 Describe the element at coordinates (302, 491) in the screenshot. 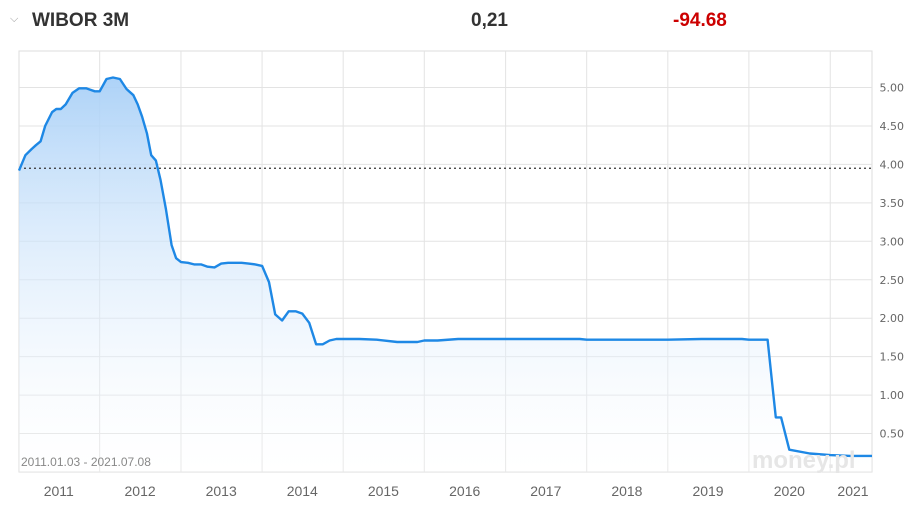

I see `x-tick-label: 2014` at that location.